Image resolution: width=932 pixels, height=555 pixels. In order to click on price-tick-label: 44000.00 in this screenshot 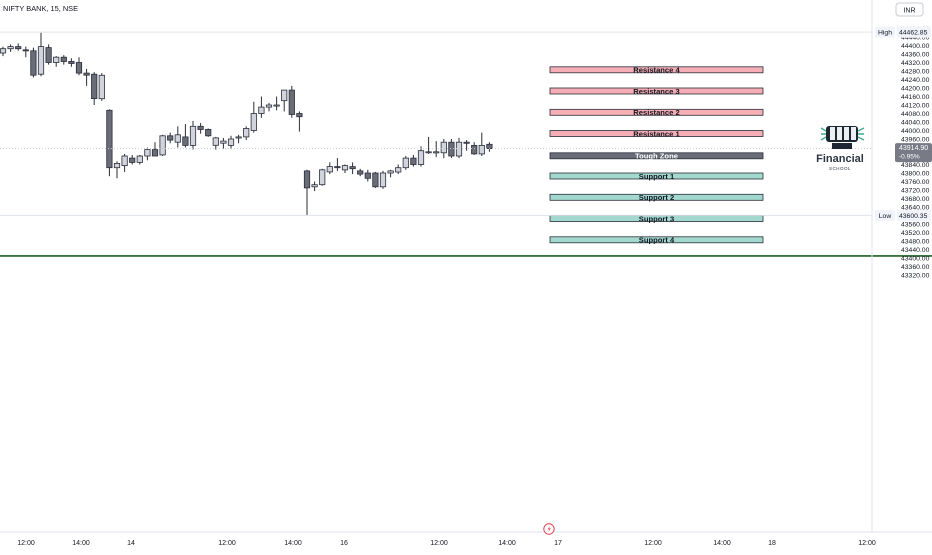, I will do `click(915, 131)`.